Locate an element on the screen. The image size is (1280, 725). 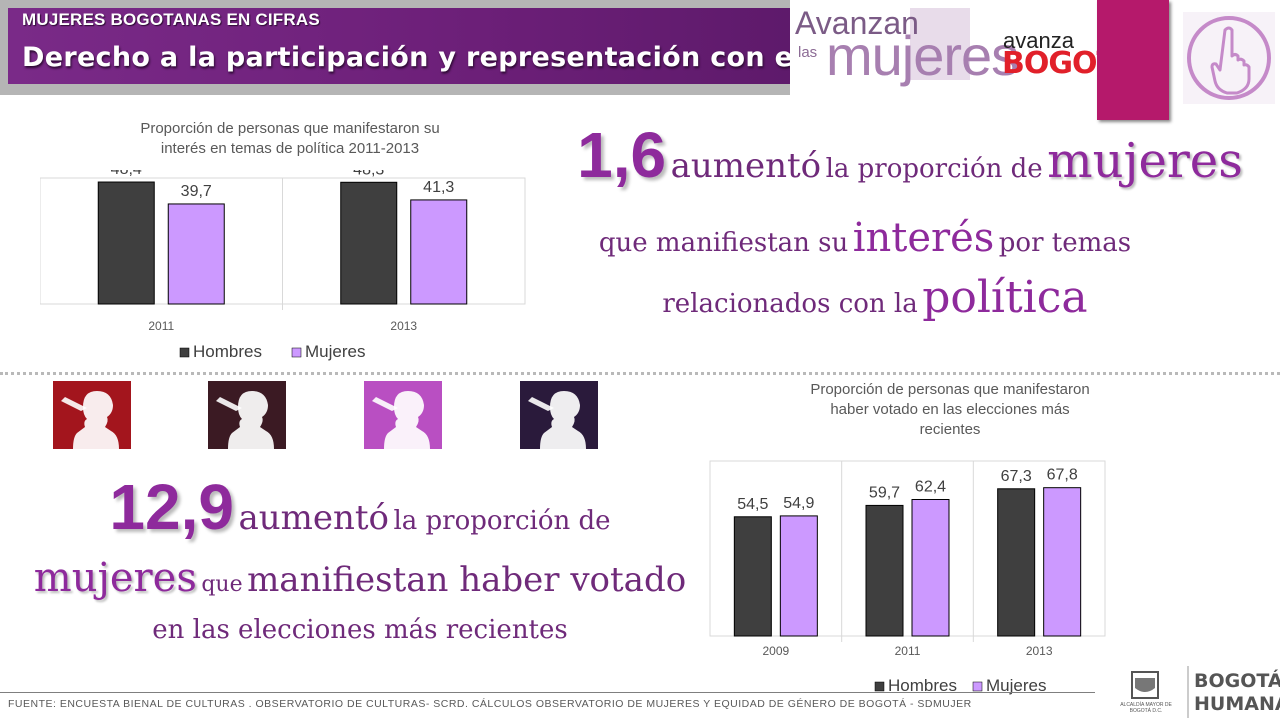
tick-label: 2009 is located at coordinates (775, 651).